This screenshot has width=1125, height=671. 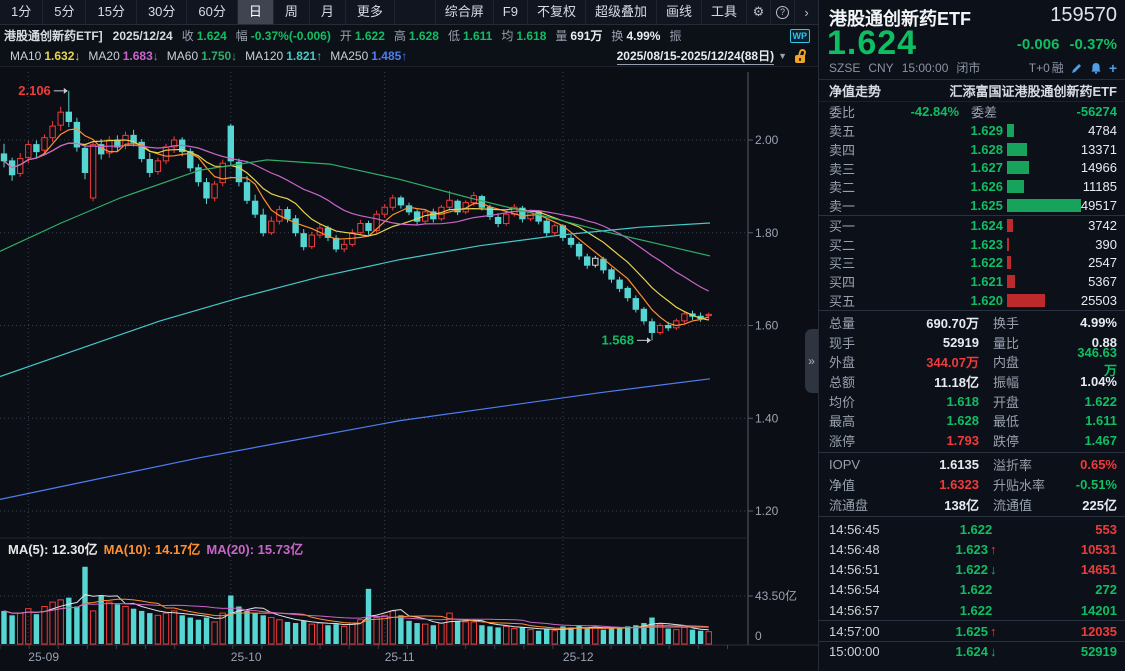 What do you see at coordinates (842, 343) in the screenshot?
I see `stat-cell: 现手` at bounding box center [842, 343].